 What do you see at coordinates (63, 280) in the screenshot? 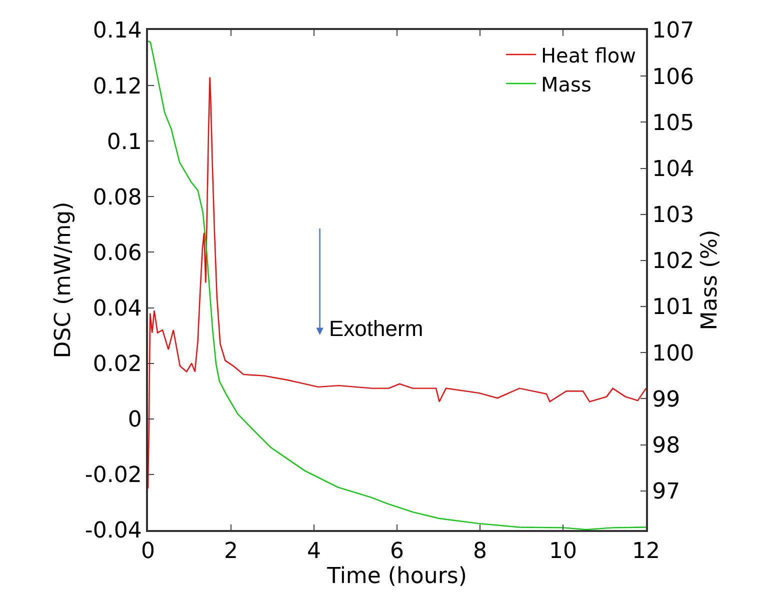
I see `y-axis-title: DSC (mW/mg)` at bounding box center [63, 280].